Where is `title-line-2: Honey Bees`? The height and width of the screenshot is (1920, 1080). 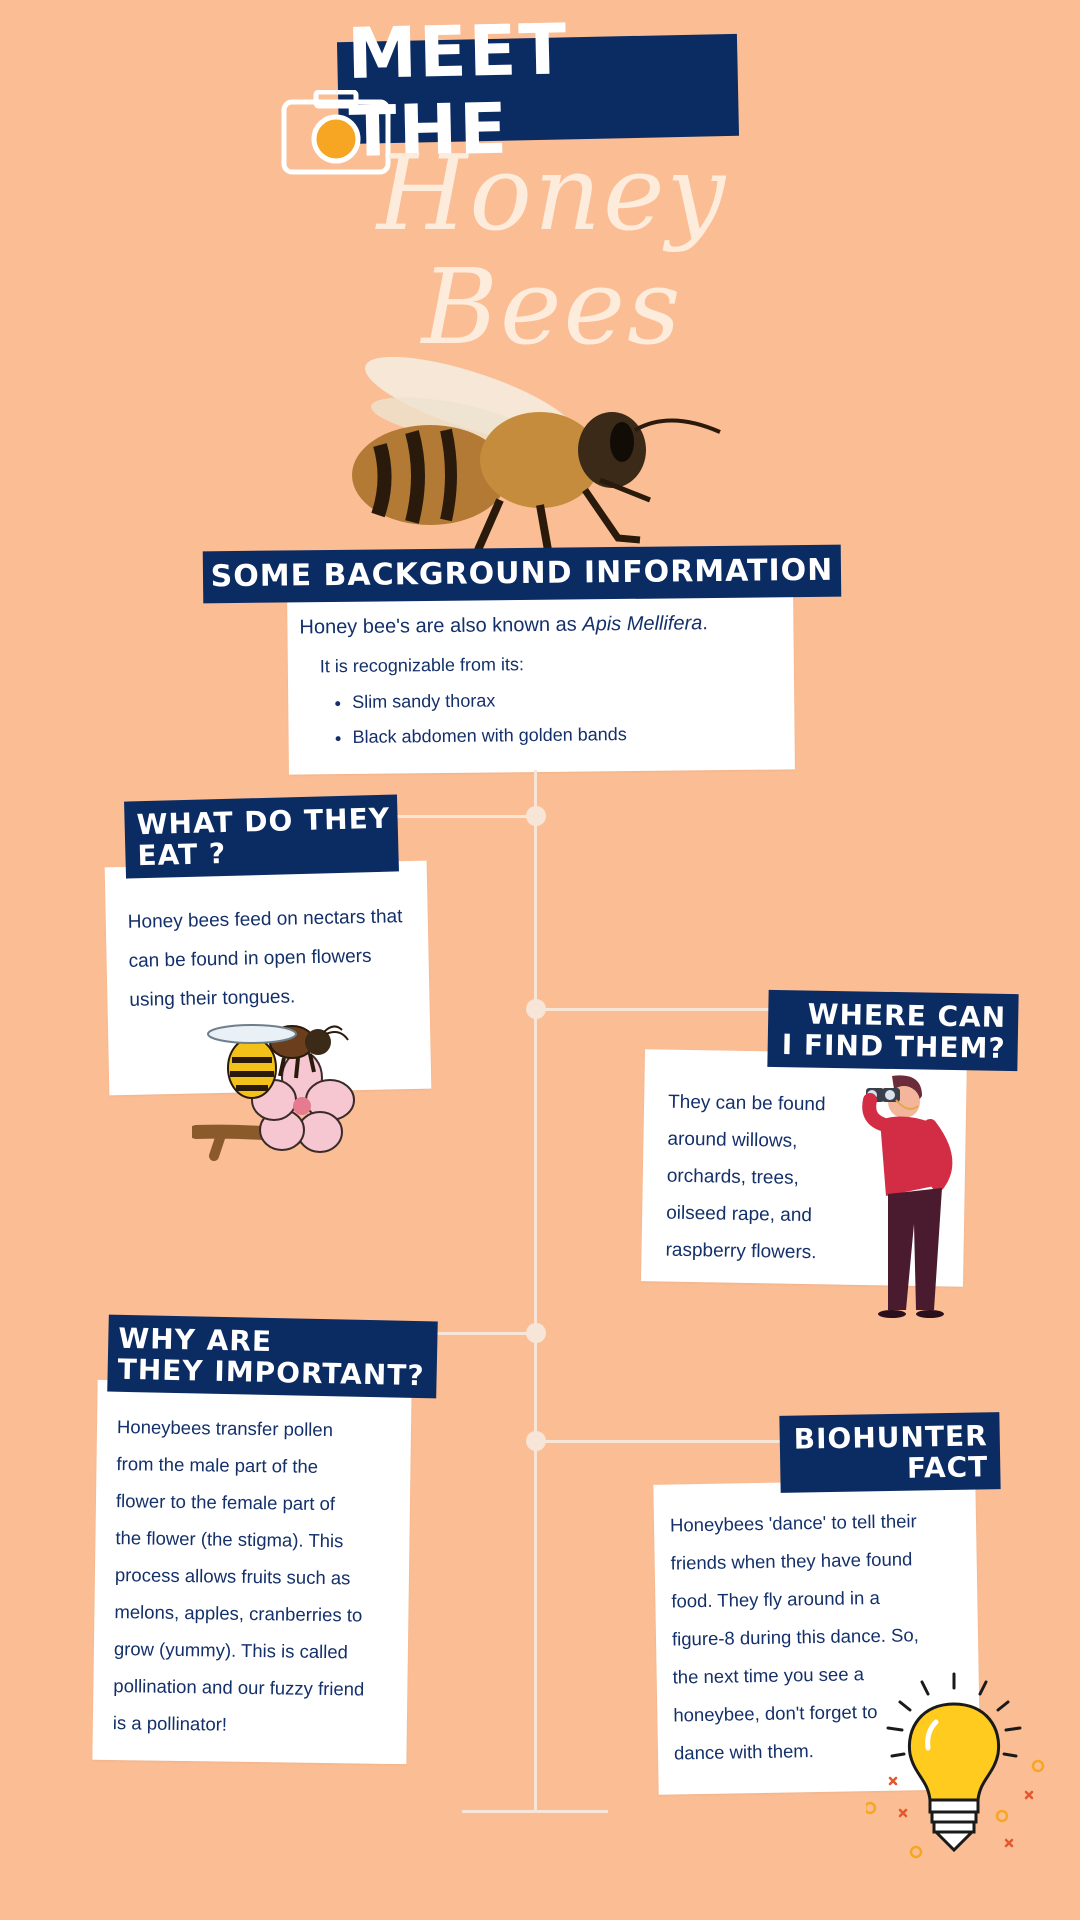
title-line-2: Honey Bees is located at coordinates (552, 250).